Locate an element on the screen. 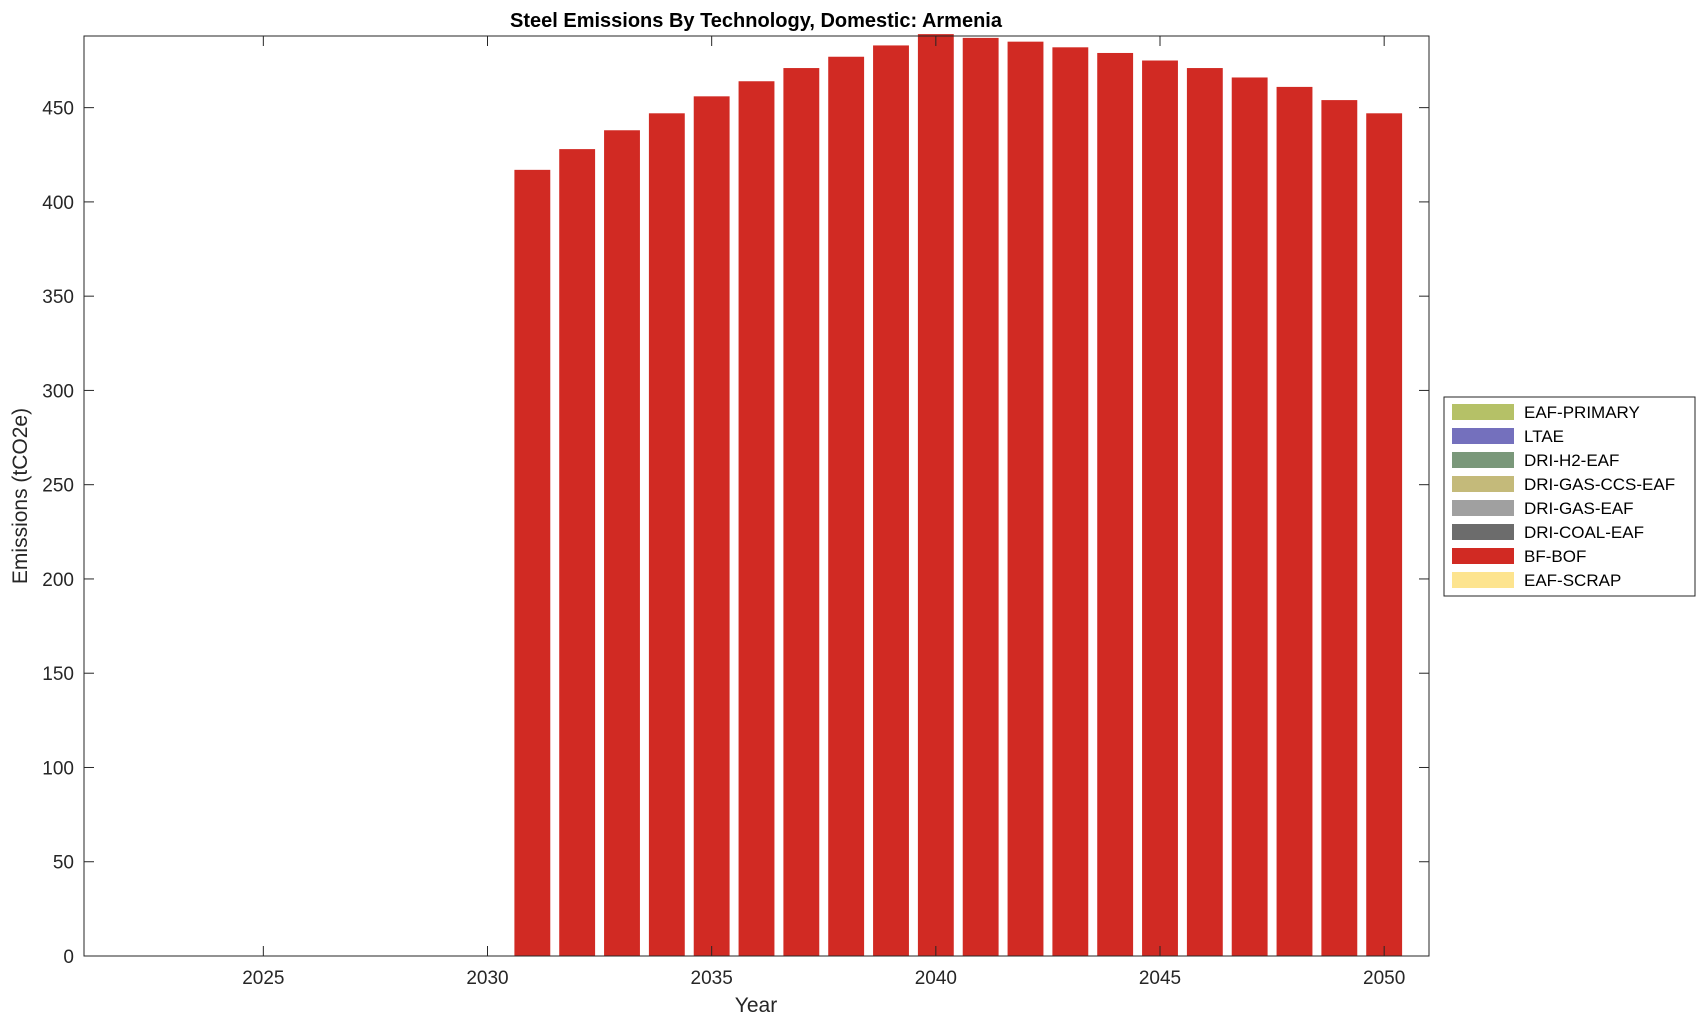  x-tick-label-2035: 2035 is located at coordinates (712, 978).